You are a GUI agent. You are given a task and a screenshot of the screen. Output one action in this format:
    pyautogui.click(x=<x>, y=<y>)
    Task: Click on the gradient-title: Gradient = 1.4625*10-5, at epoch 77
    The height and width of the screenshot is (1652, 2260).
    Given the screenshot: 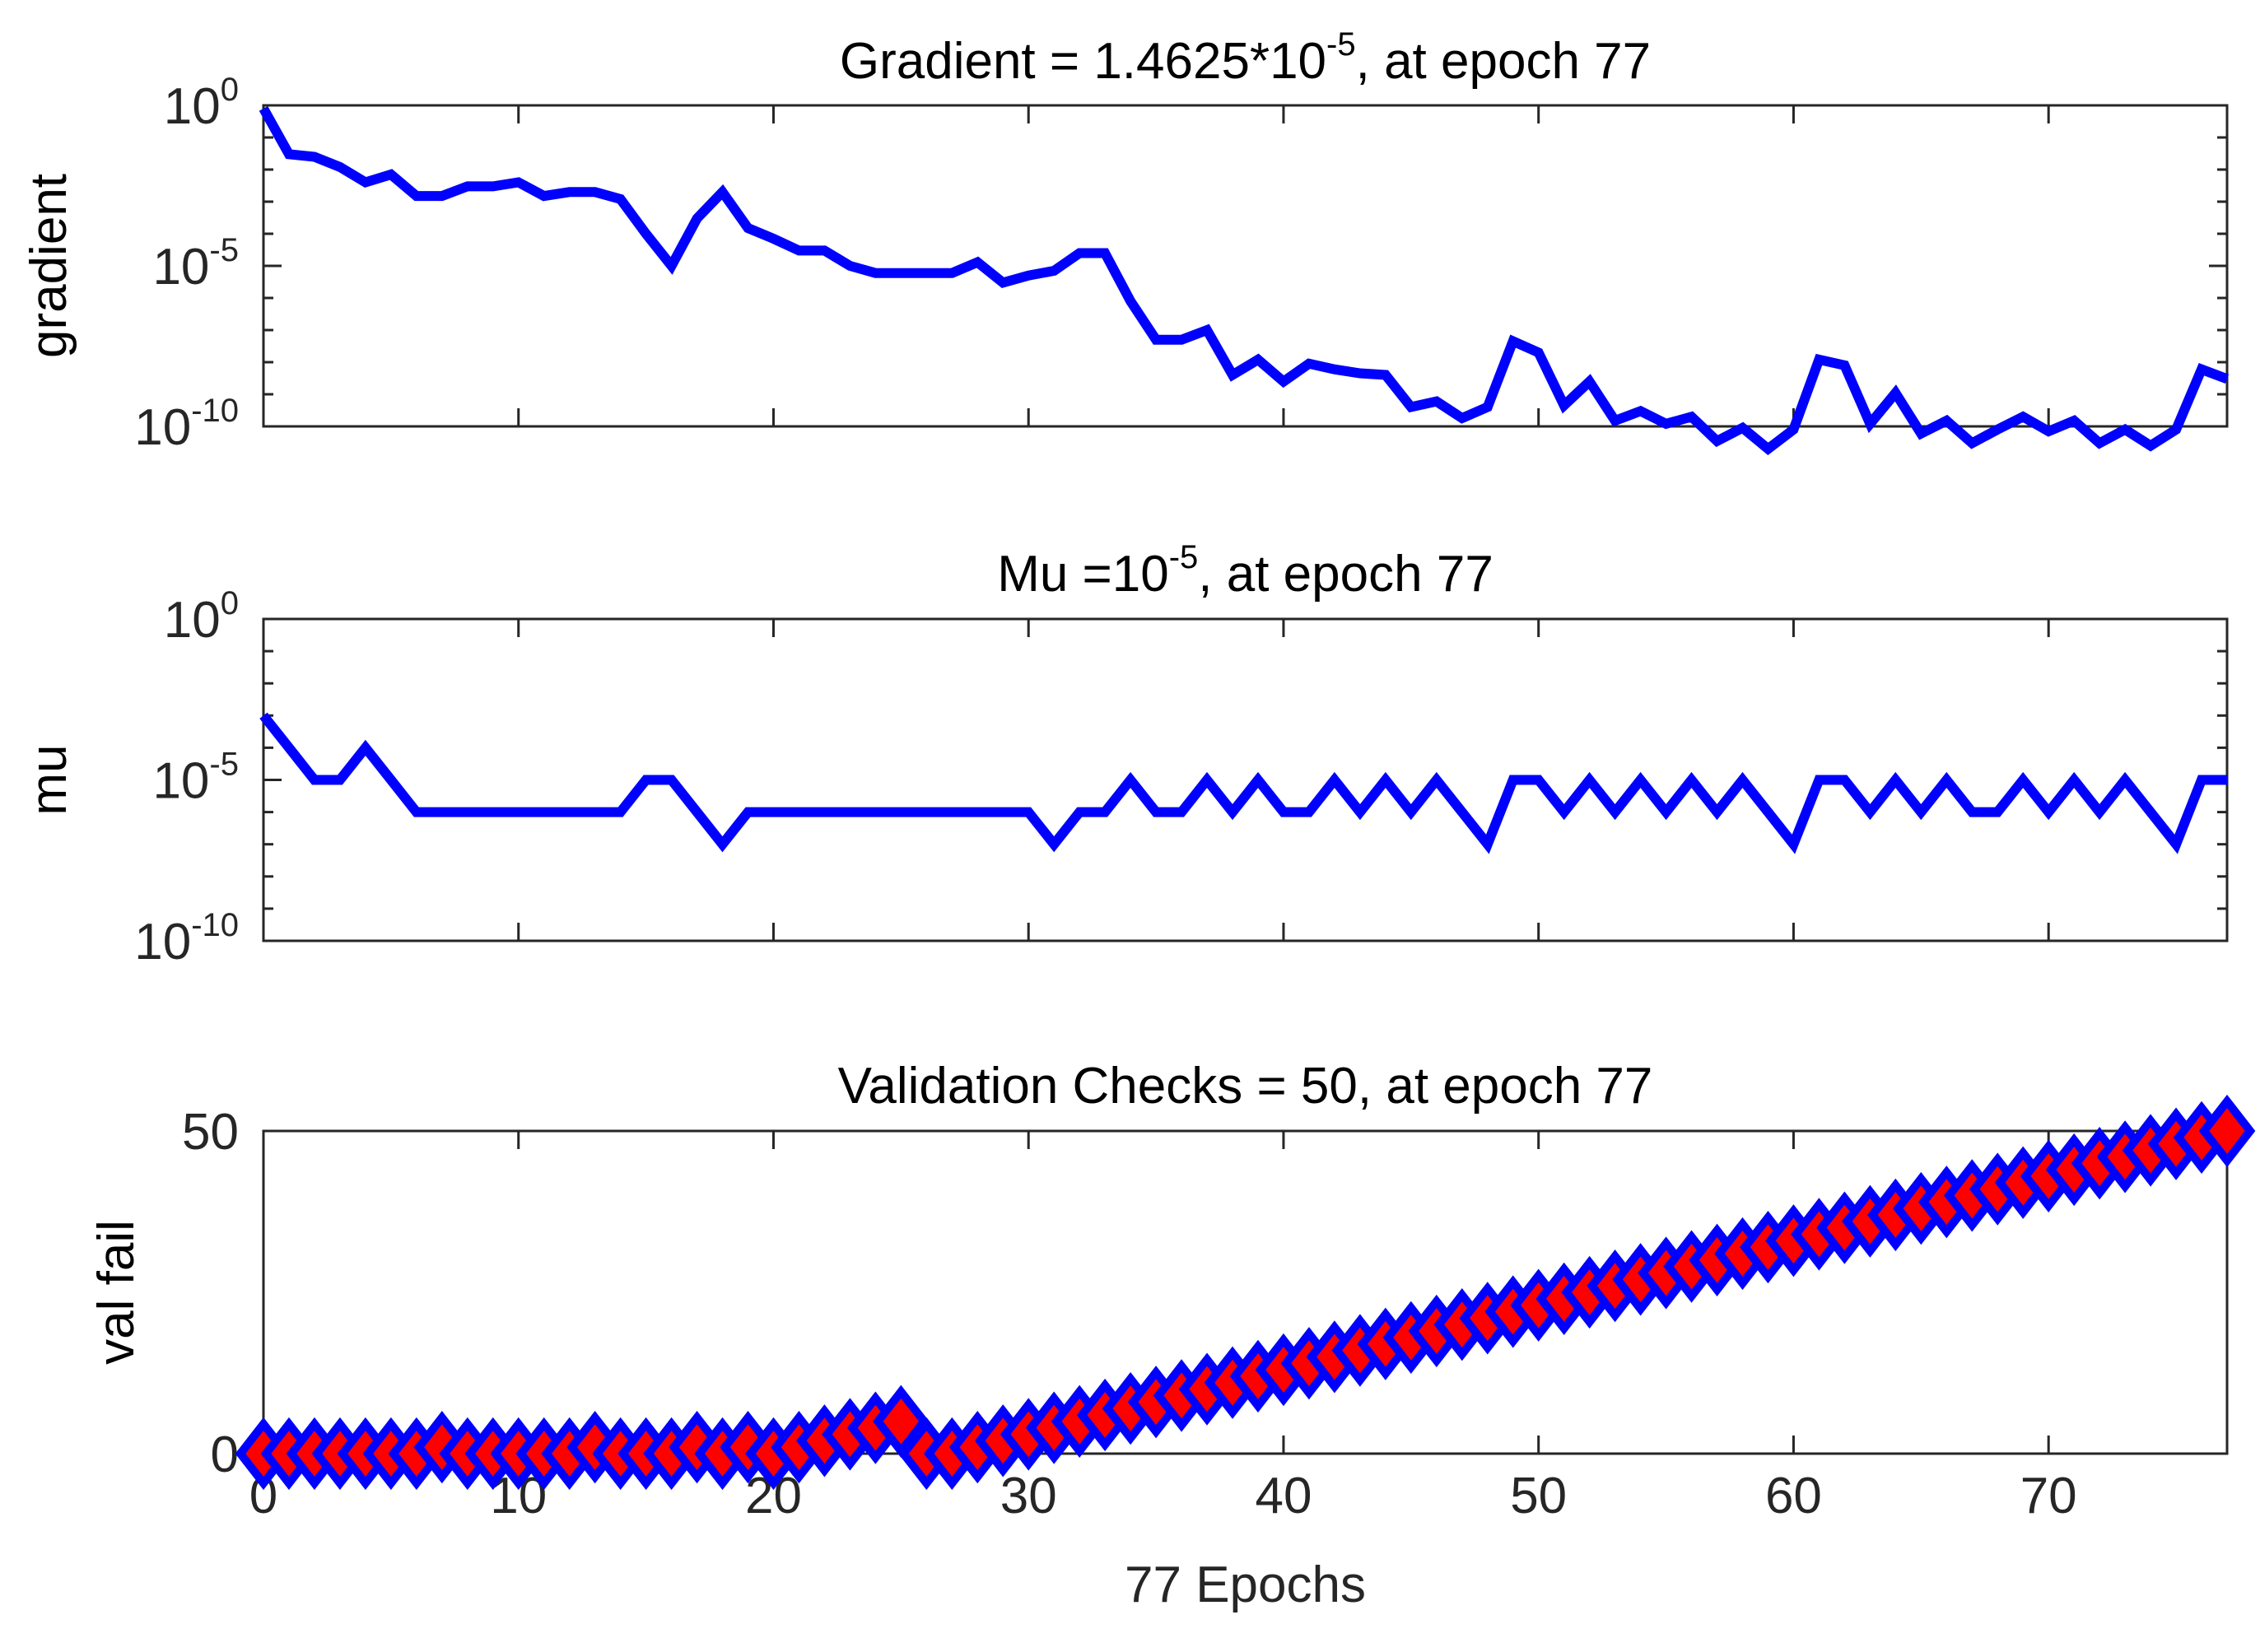 What is the action you would take?
    pyautogui.click(x=1245, y=58)
    